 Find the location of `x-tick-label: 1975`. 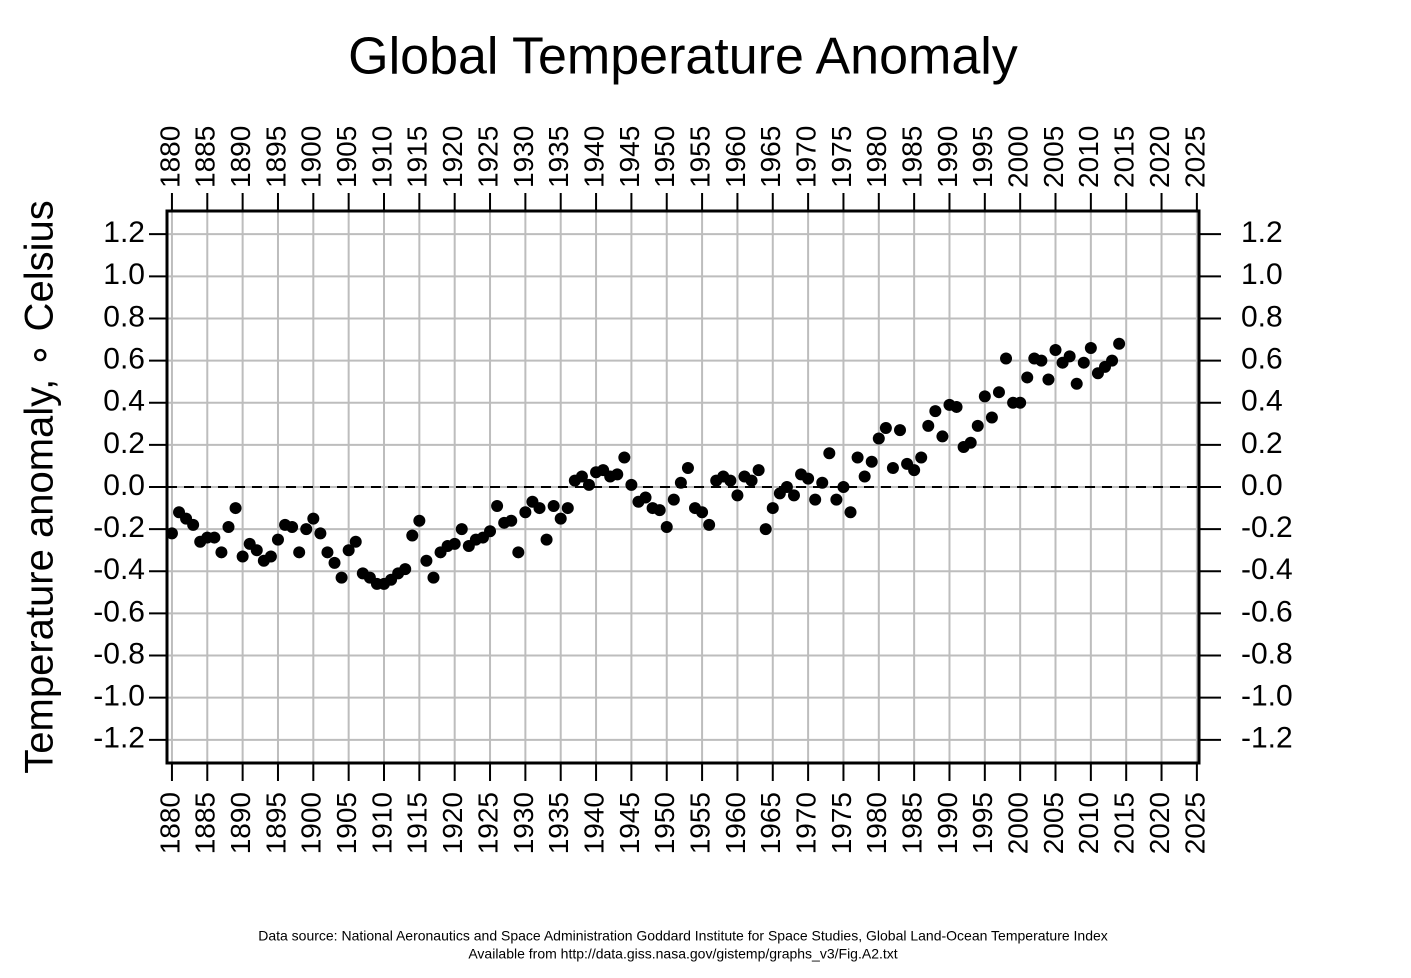

x-tick-label: 1975 is located at coordinates (841, 157).